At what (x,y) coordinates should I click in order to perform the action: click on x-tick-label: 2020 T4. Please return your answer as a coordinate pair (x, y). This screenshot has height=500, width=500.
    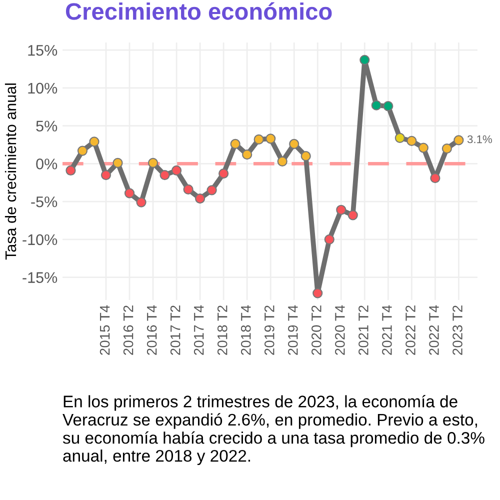
    Looking at the image, I should click on (340, 330).